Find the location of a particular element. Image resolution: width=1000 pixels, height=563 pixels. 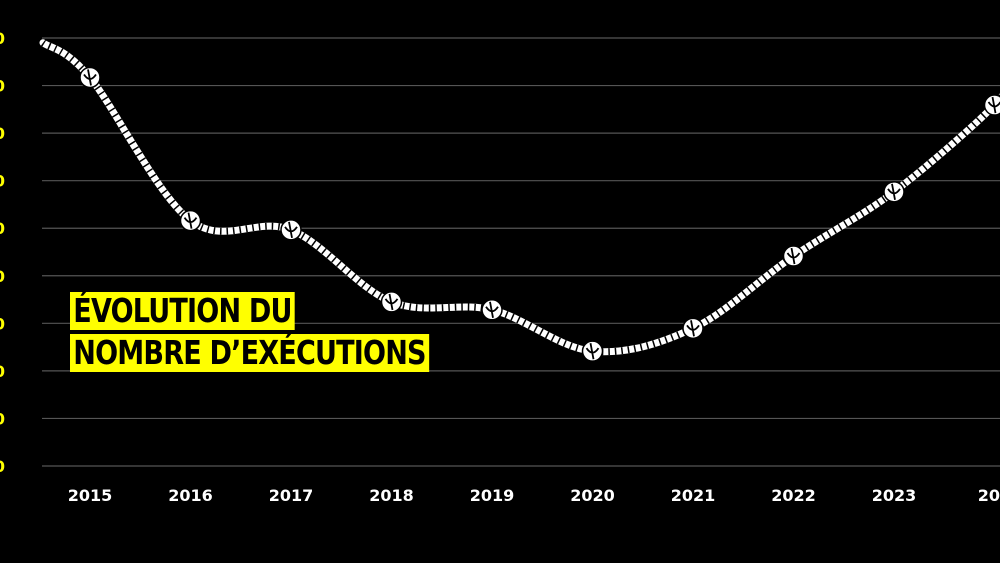

y-tick-label: 800 is located at coordinates (2, 276).